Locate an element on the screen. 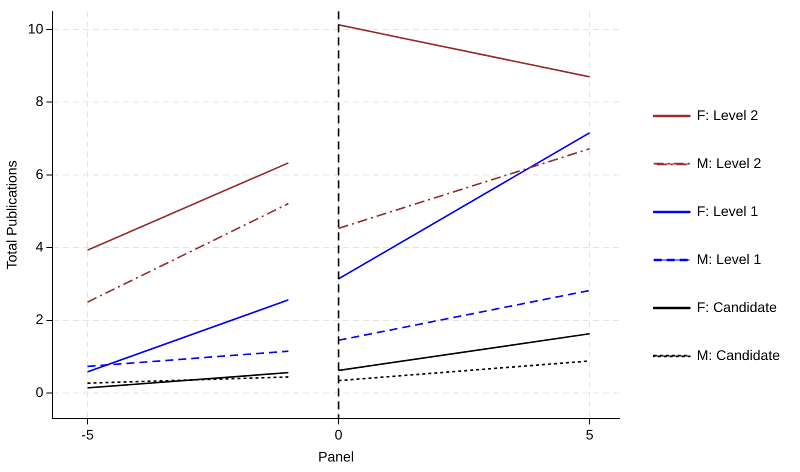 The image size is (800, 472). y-tick-label: 6 is located at coordinates (40, 174).